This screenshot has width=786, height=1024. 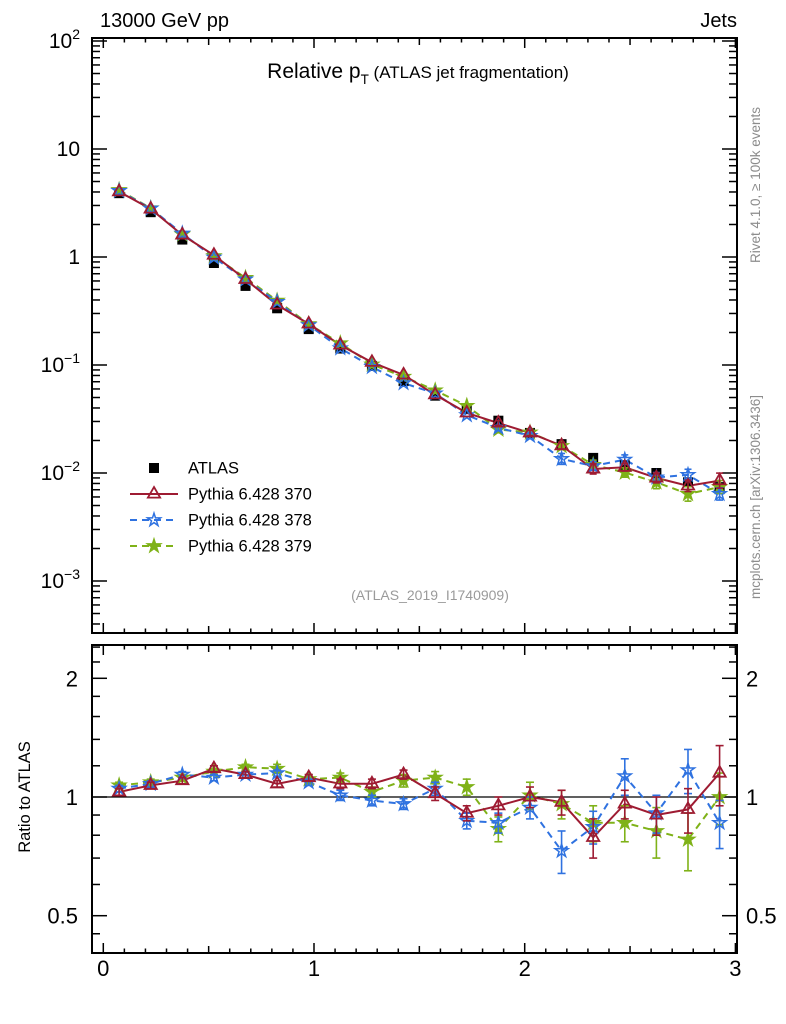 I want to click on main-y-tick-label: 1, so click(x=74, y=257).